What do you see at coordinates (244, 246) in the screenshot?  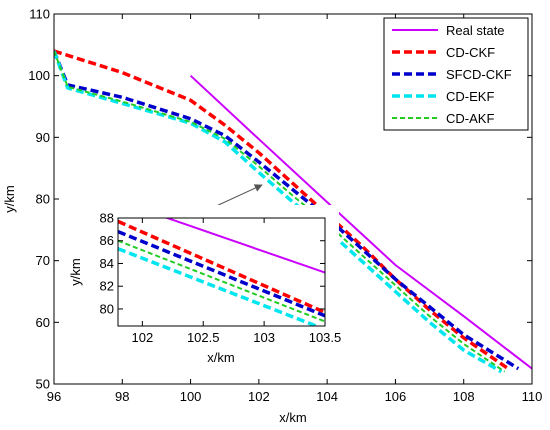 I see `inset-series-real-state-line` at bounding box center [244, 246].